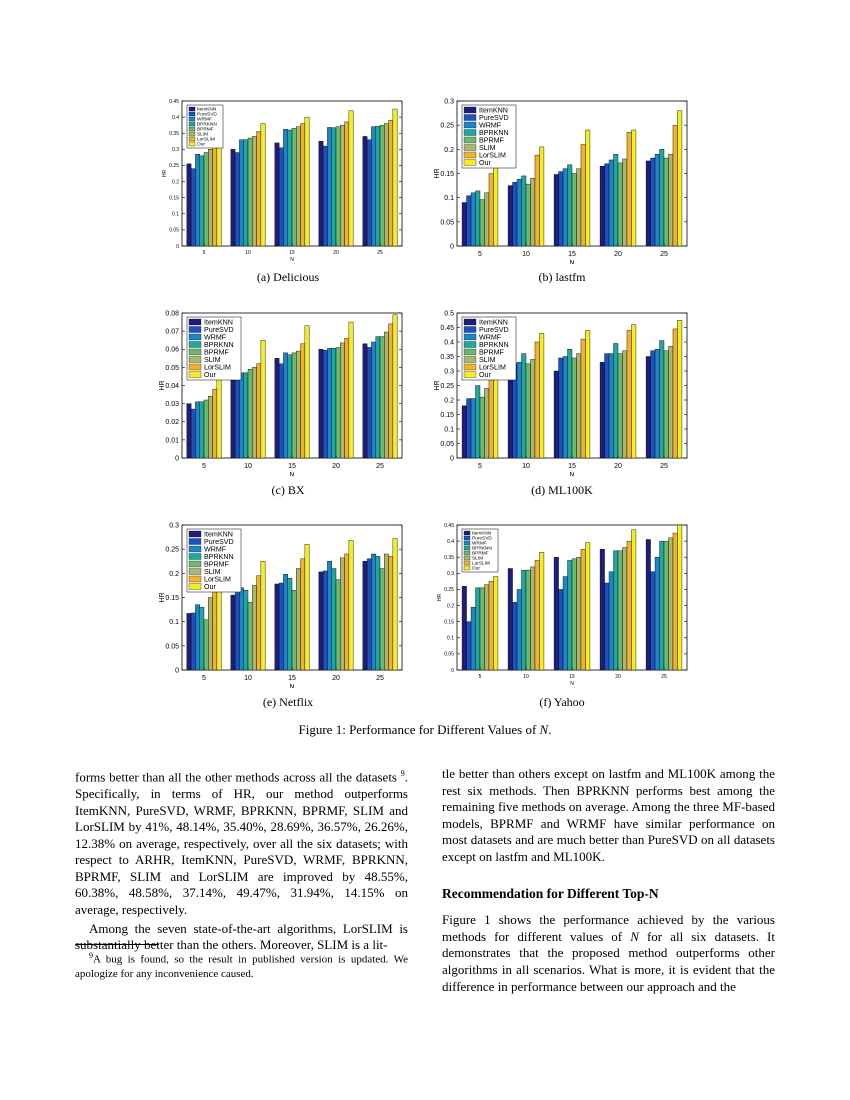 The image size is (850, 1100). Describe the element at coordinates (482, 539) in the screenshot. I see `legend-label: PureSVD` at that location.